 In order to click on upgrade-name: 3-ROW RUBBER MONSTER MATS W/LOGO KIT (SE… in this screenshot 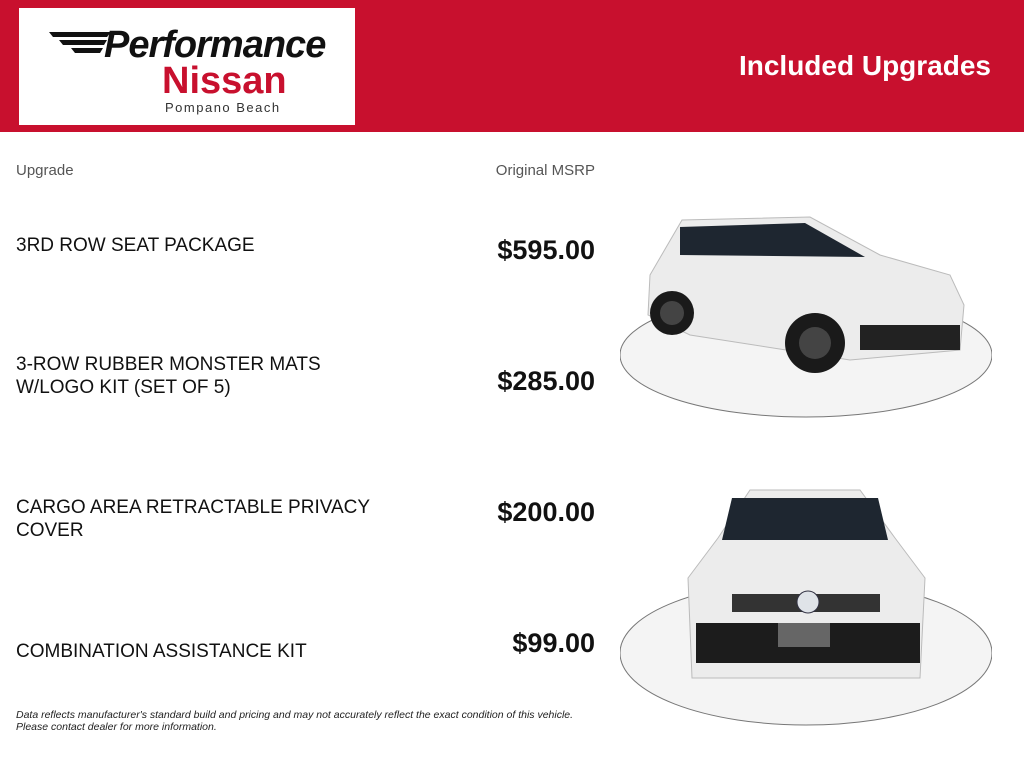, I will do `click(168, 376)`.